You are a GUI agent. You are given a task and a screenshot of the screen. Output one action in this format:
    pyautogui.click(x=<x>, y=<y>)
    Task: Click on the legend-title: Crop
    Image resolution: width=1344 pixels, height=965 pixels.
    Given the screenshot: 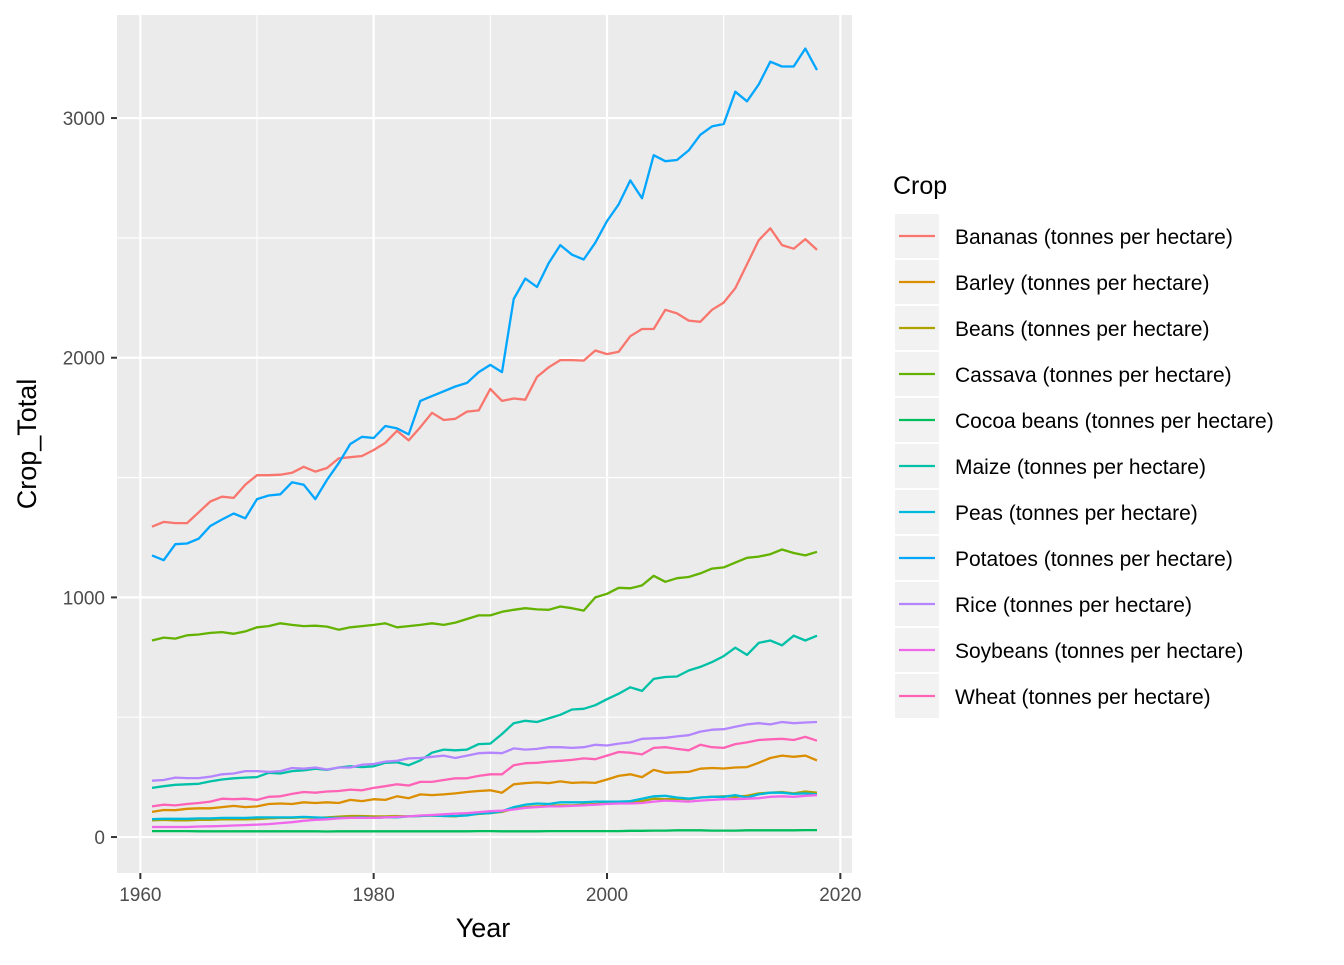 What is the action you would take?
    pyautogui.click(x=920, y=186)
    